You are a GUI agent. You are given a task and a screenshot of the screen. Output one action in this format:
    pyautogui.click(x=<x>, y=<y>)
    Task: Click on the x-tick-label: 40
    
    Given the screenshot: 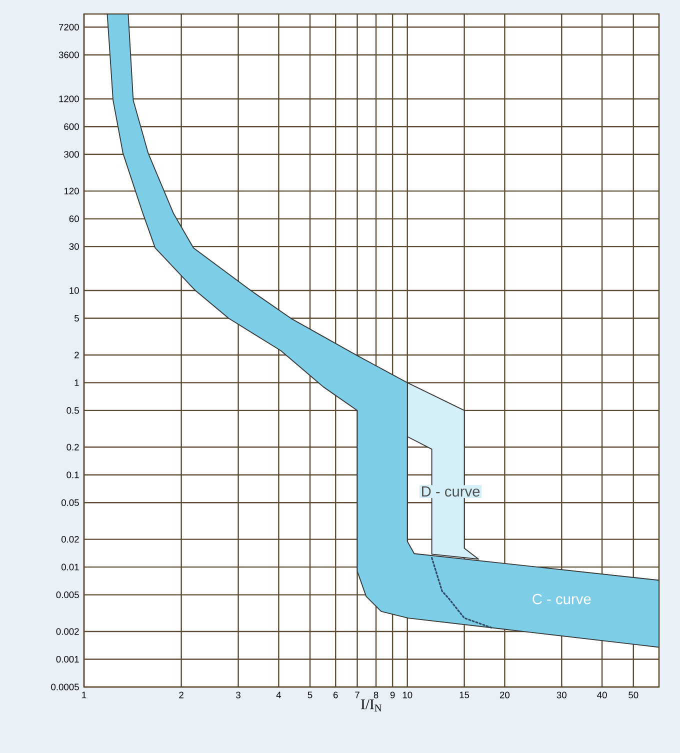 What is the action you would take?
    pyautogui.click(x=602, y=695)
    